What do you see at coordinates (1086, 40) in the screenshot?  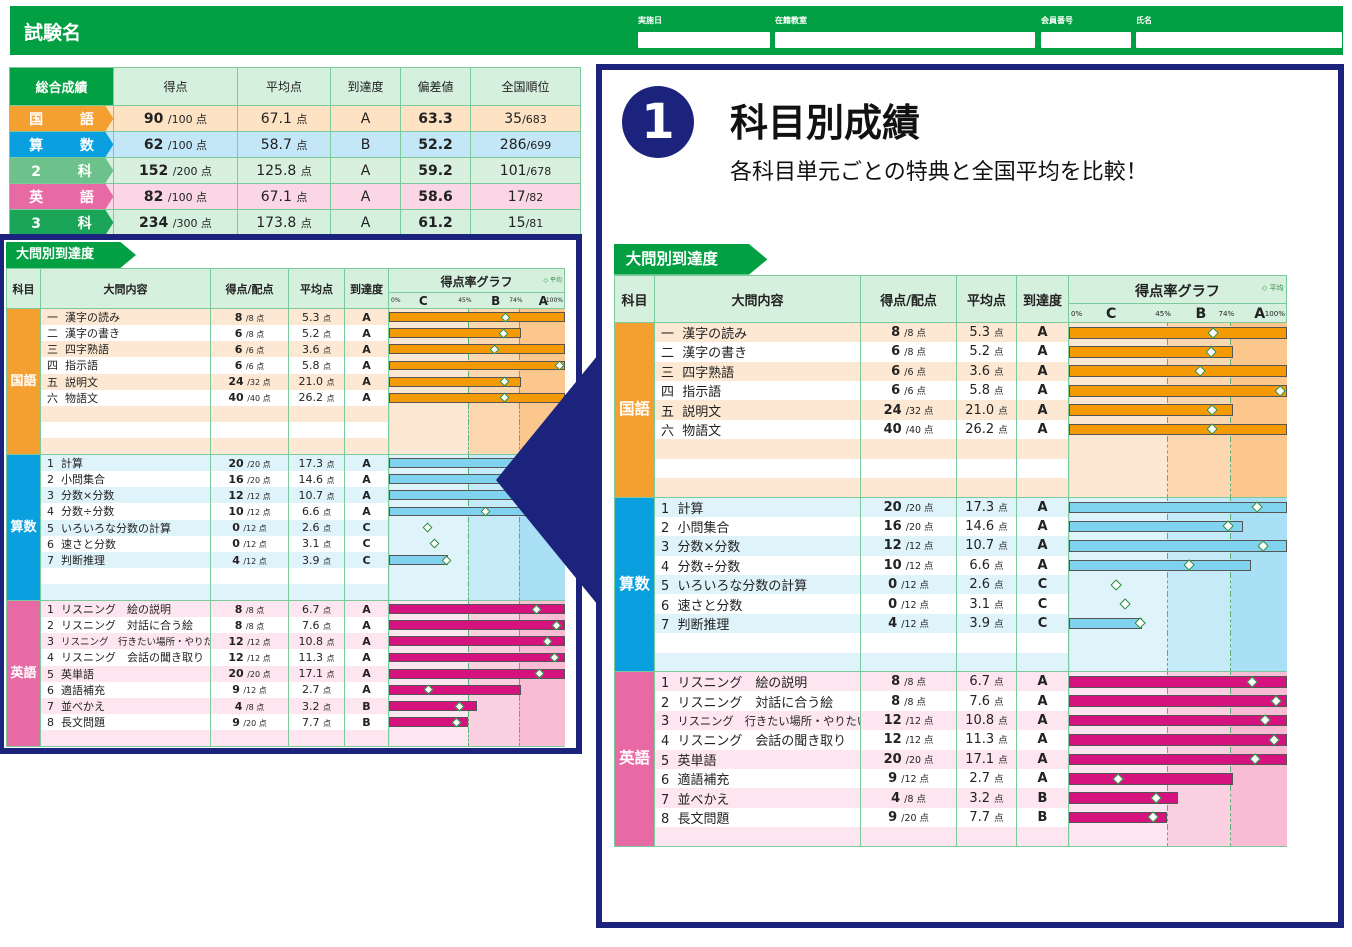 I see `member-no-input` at bounding box center [1086, 40].